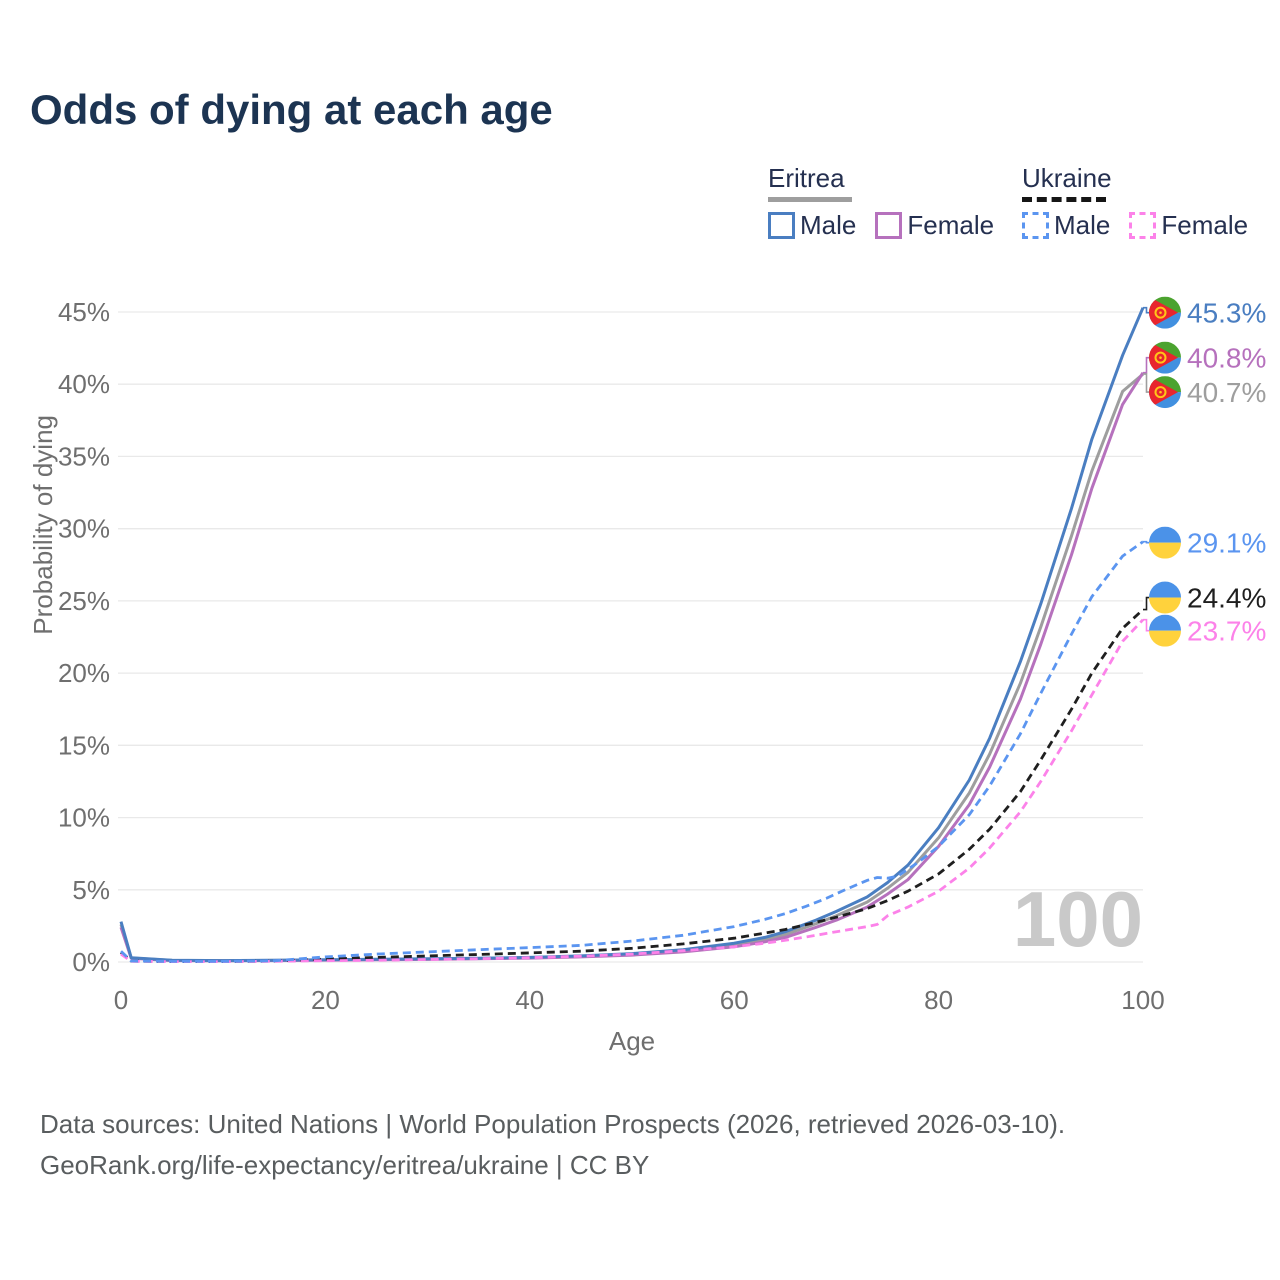 This screenshot has height=1280, width=1280. I want to click on y-tick-label: 10%, so click(84, 818).